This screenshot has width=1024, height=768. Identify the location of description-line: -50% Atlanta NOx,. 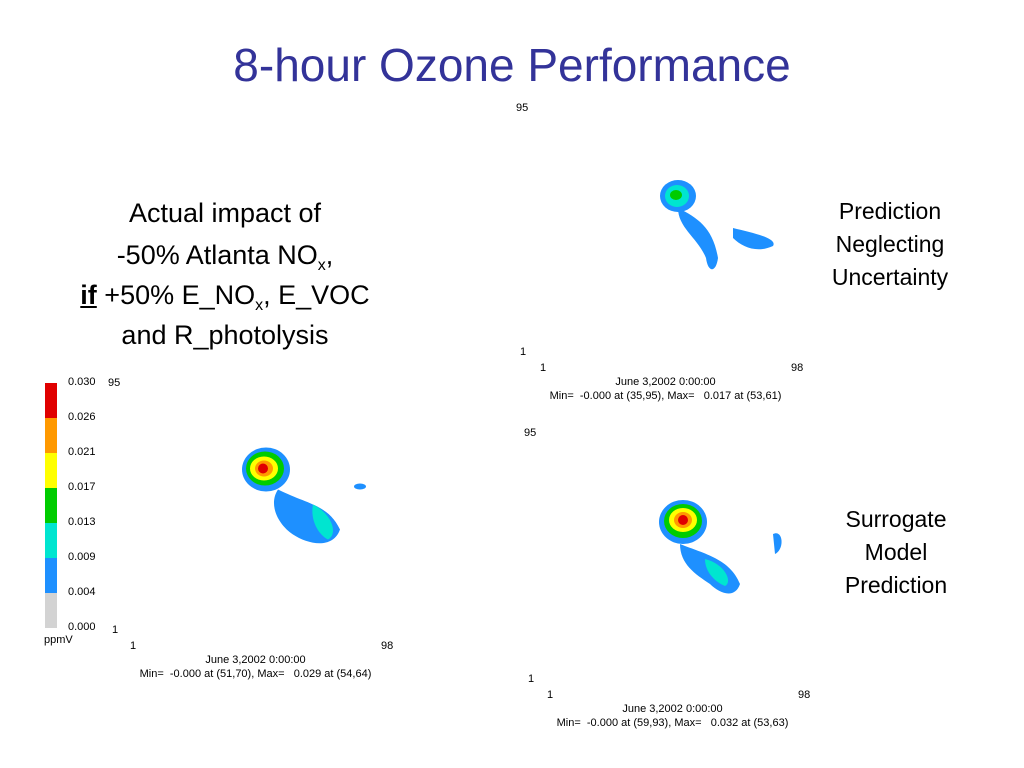
(225, 257).